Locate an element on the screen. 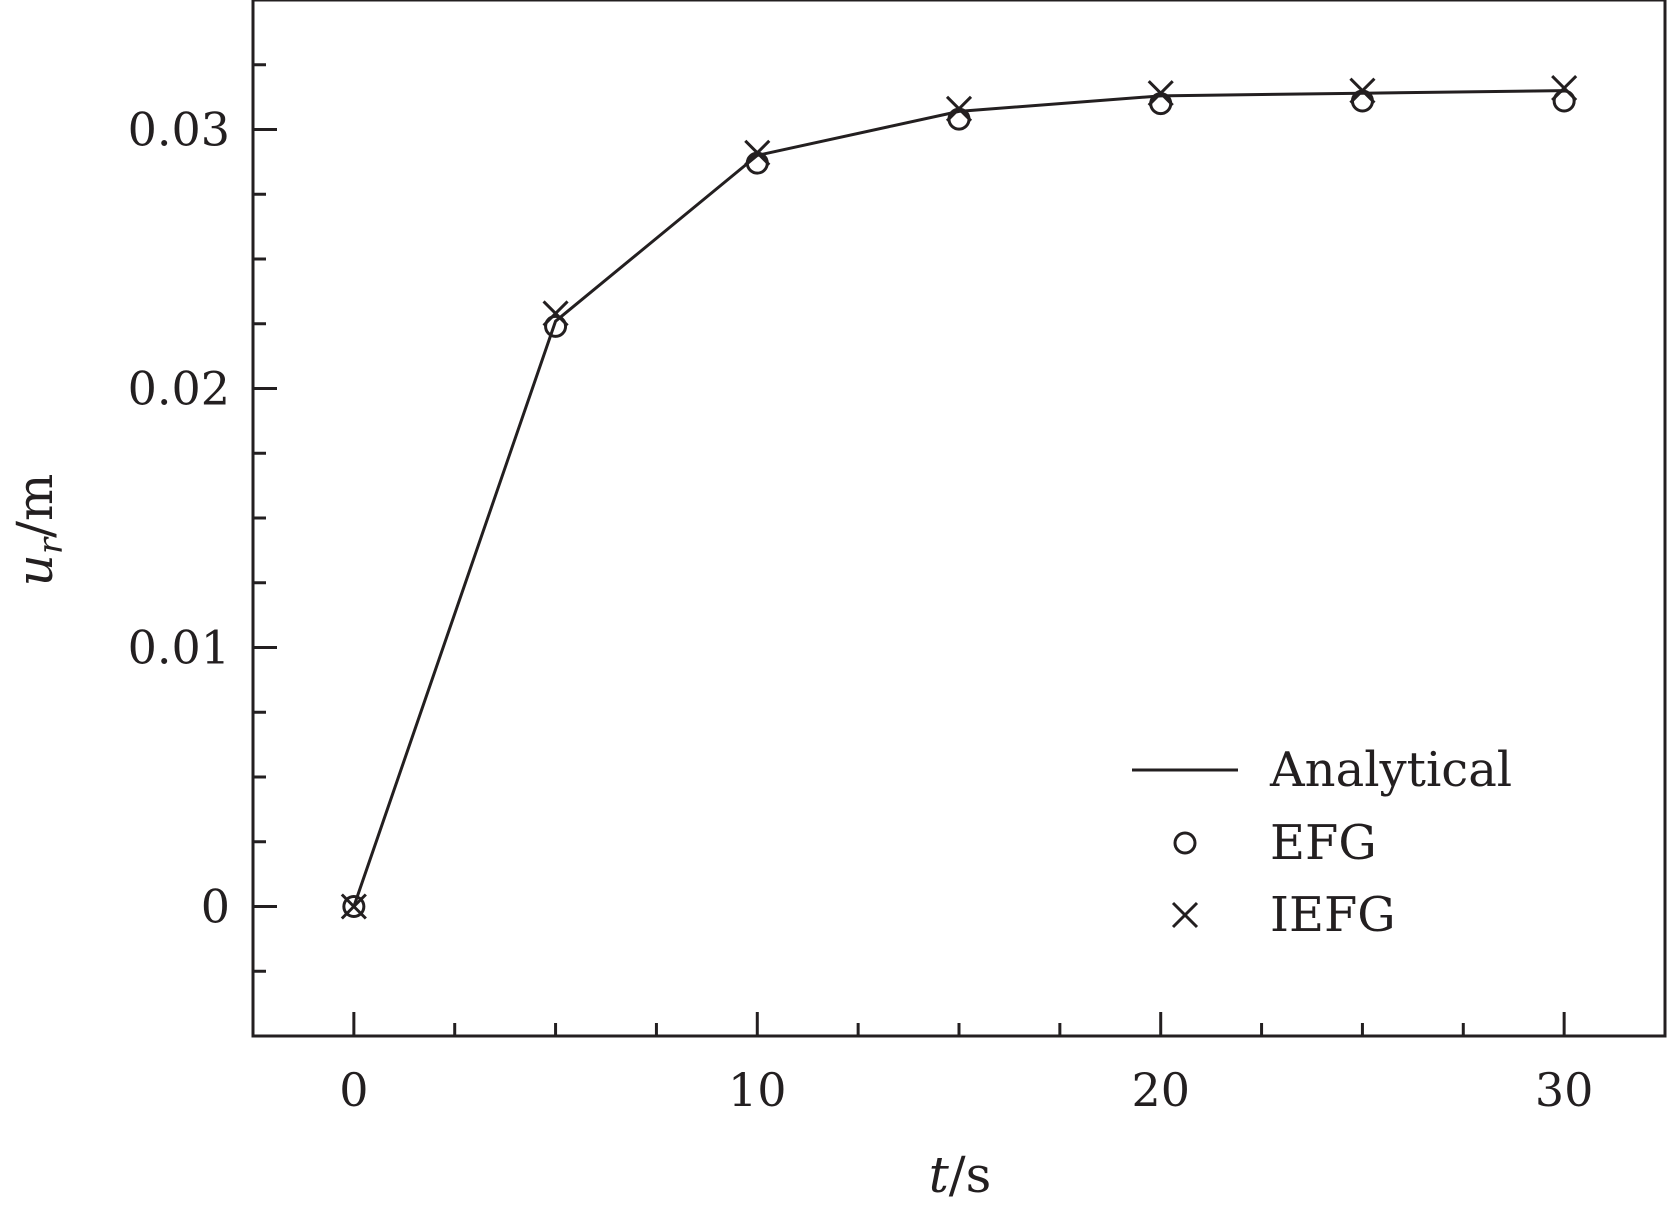  legend-label-analytical: Analytical is located at coordinates (1390, 770).